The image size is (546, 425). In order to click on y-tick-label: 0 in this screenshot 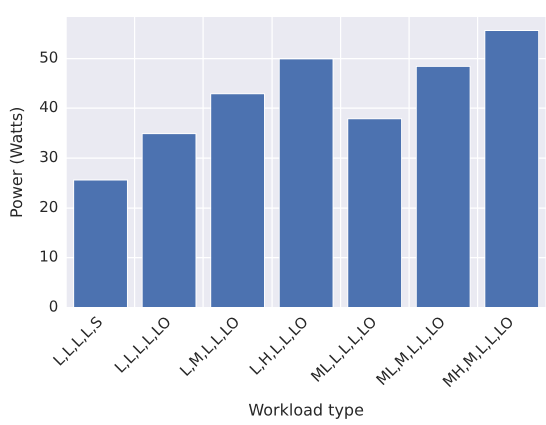, I will do `click(53, 307)`.